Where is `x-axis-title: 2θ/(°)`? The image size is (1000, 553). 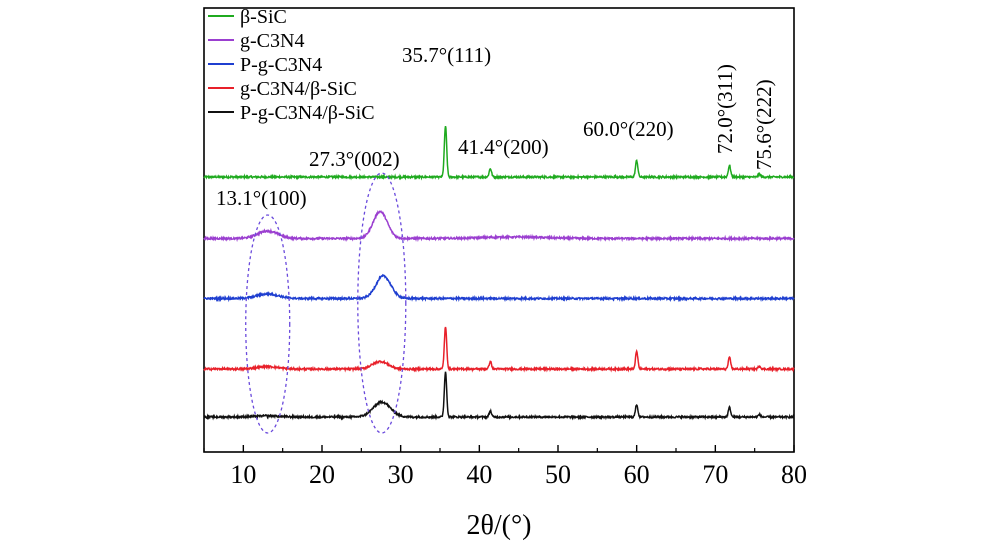 x-axis-title: 2θ/(°) is located at coordinates (498, 525).